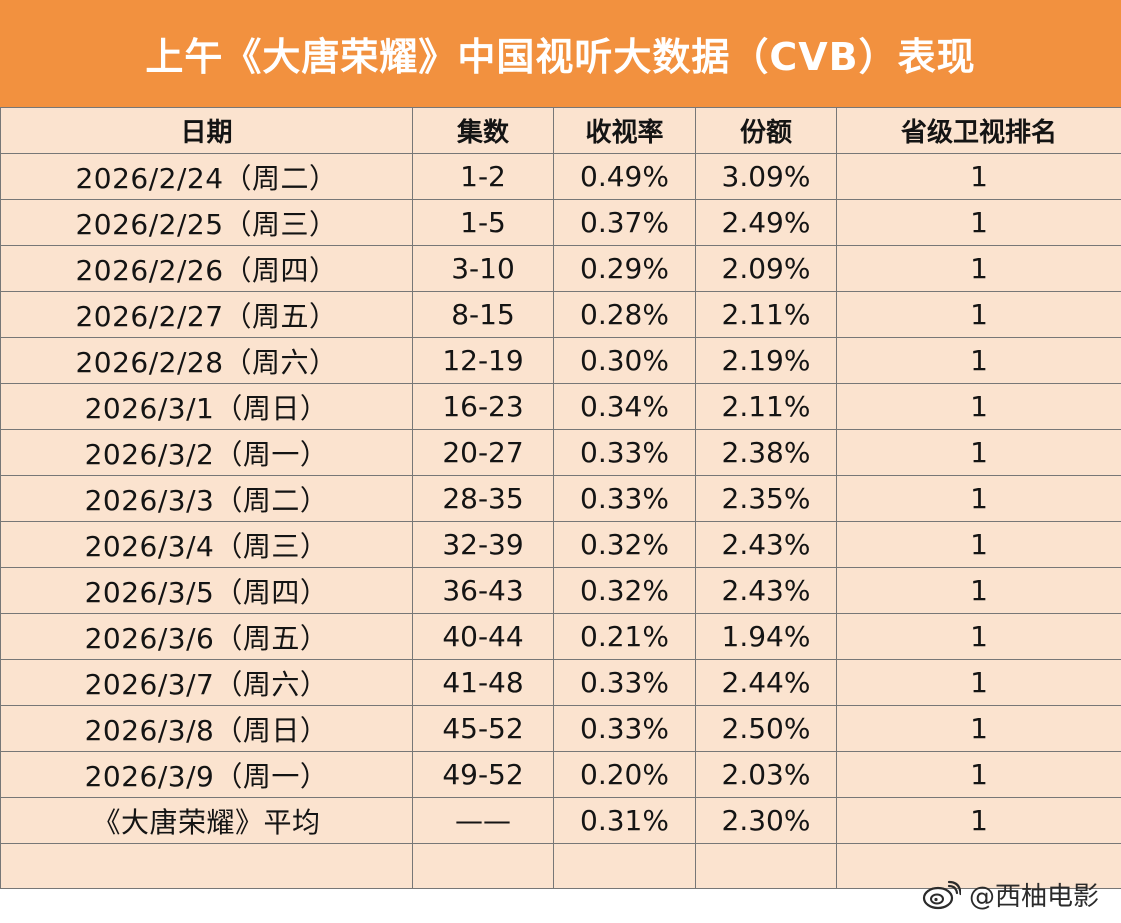 The height and width of the screenshot is (923, 1121). I want to click on cell-date: 2026/3/8（周日）, so click(206, 728).